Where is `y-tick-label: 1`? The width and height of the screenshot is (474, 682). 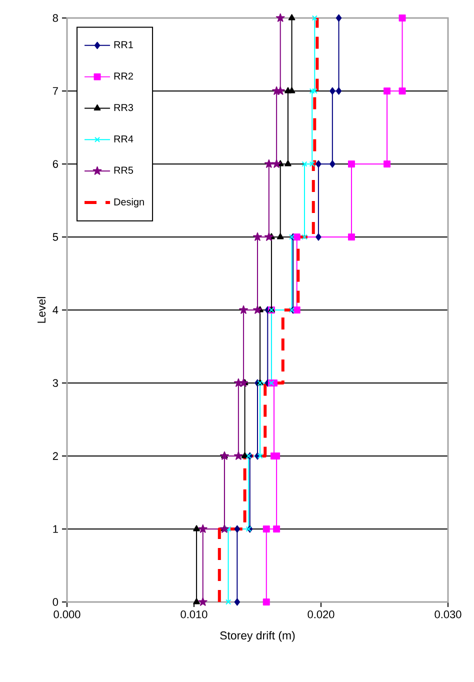 y-tick-label: 1 is located at coordinates (55, 529).